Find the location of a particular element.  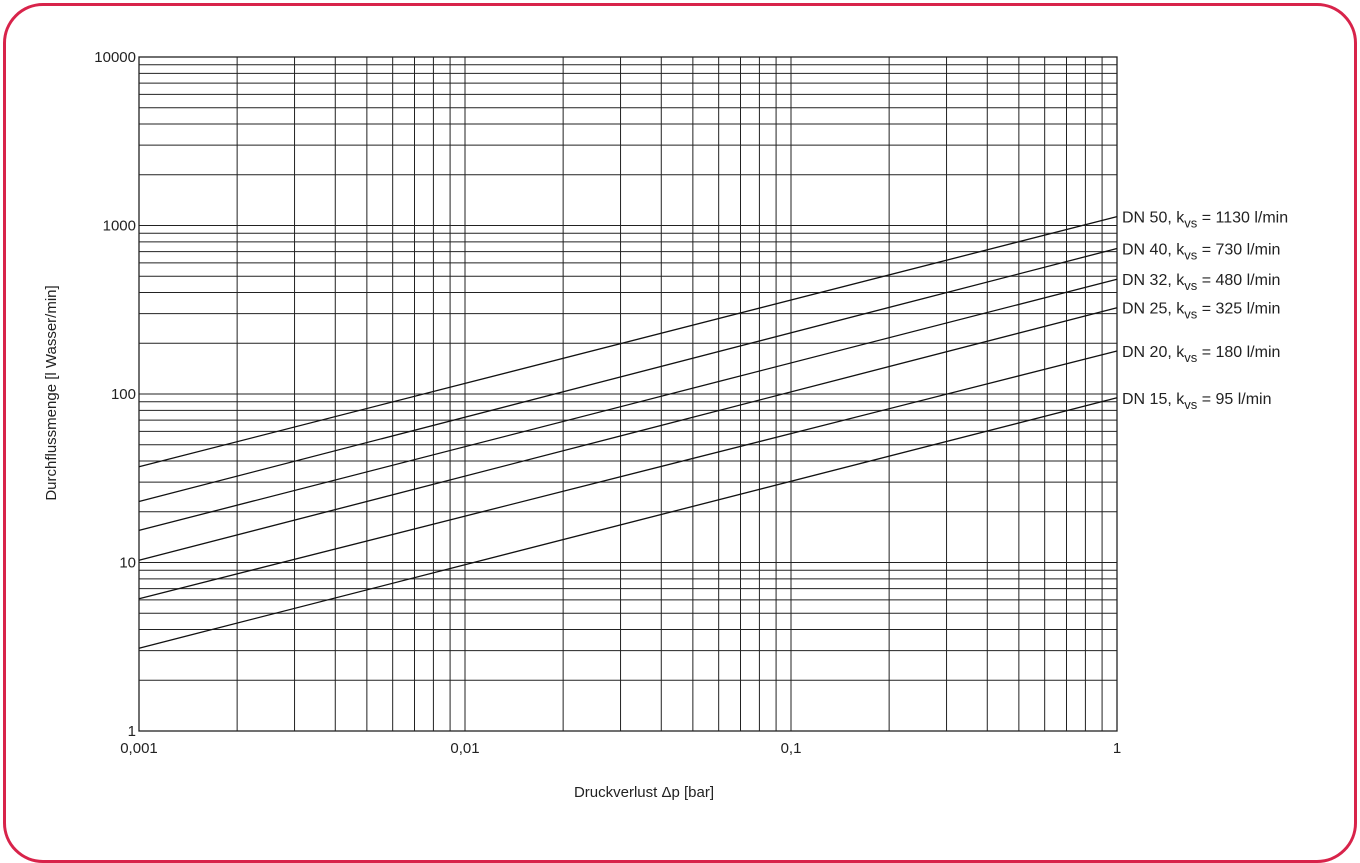

series-label: DN 15, kvs = 95 l/min is located at coordinates (1197, 401).